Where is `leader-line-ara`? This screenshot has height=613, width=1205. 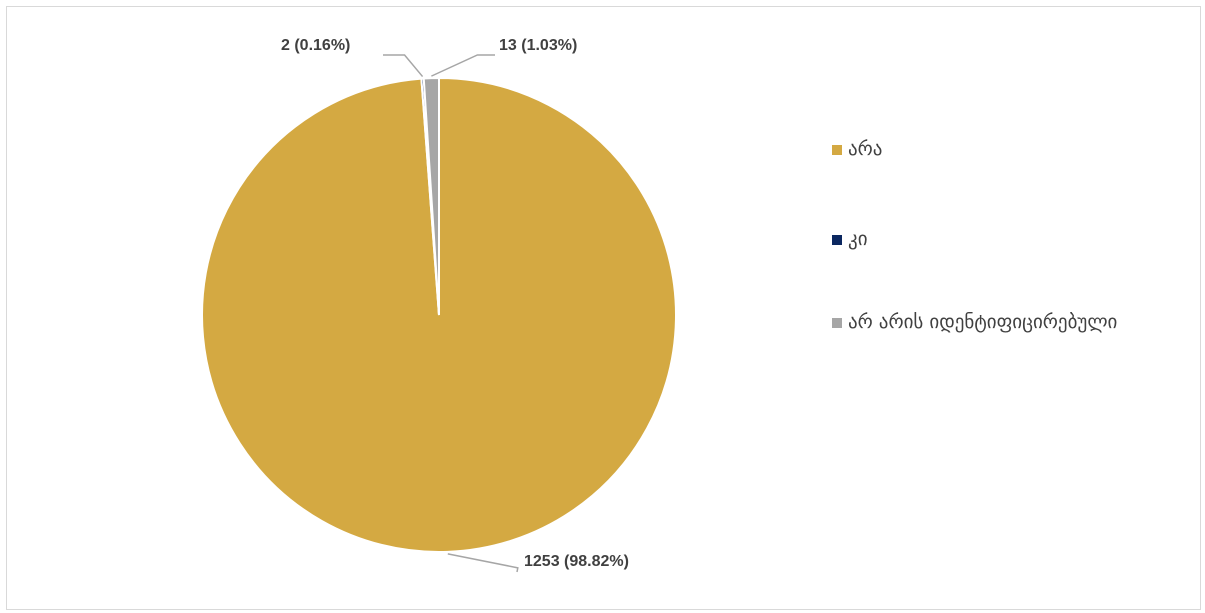
leader-line-ara is located at coordinates (483, 563).